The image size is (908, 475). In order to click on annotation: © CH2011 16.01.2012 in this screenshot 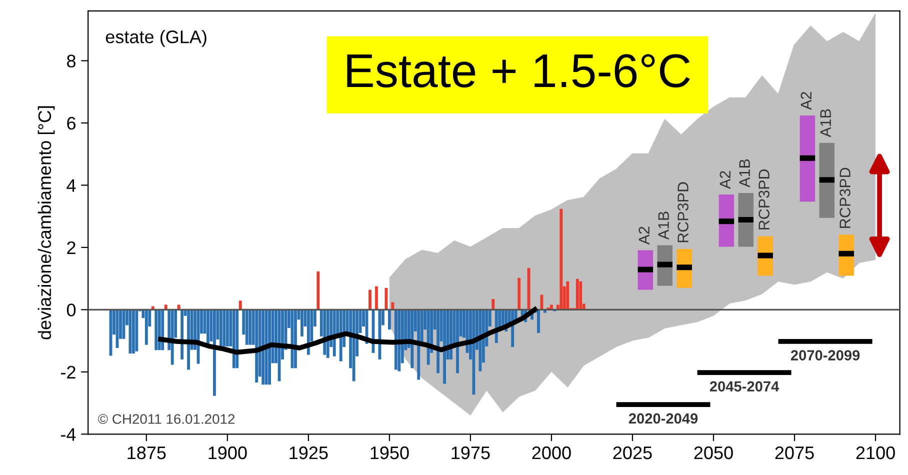, I will do `click(166, 419)`.